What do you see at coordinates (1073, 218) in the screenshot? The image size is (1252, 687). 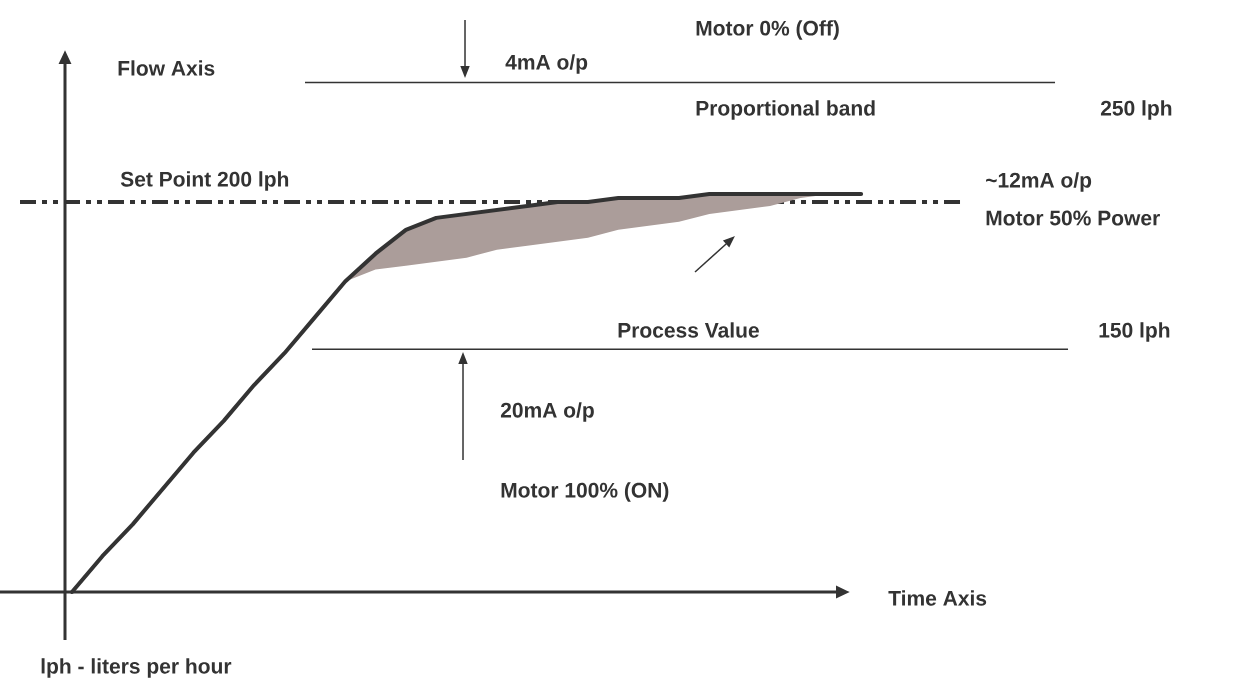 I see `text: Motor 50% Power` at bounding box center [1073, 218].